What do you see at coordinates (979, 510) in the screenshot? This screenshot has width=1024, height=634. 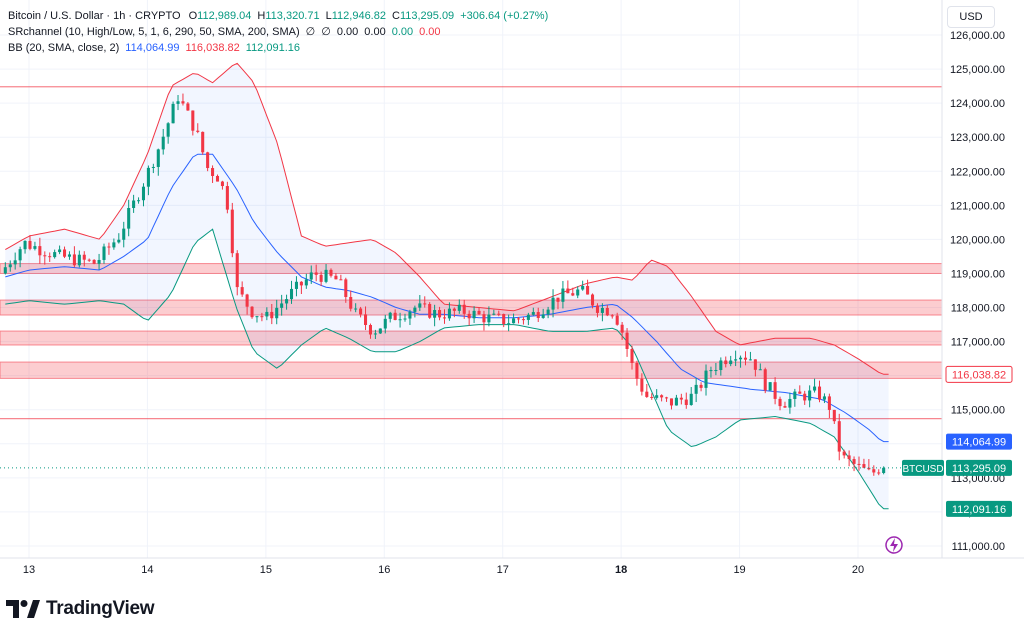 I see `price-label-text: 112,091.16` at bounding box center [979, 510].